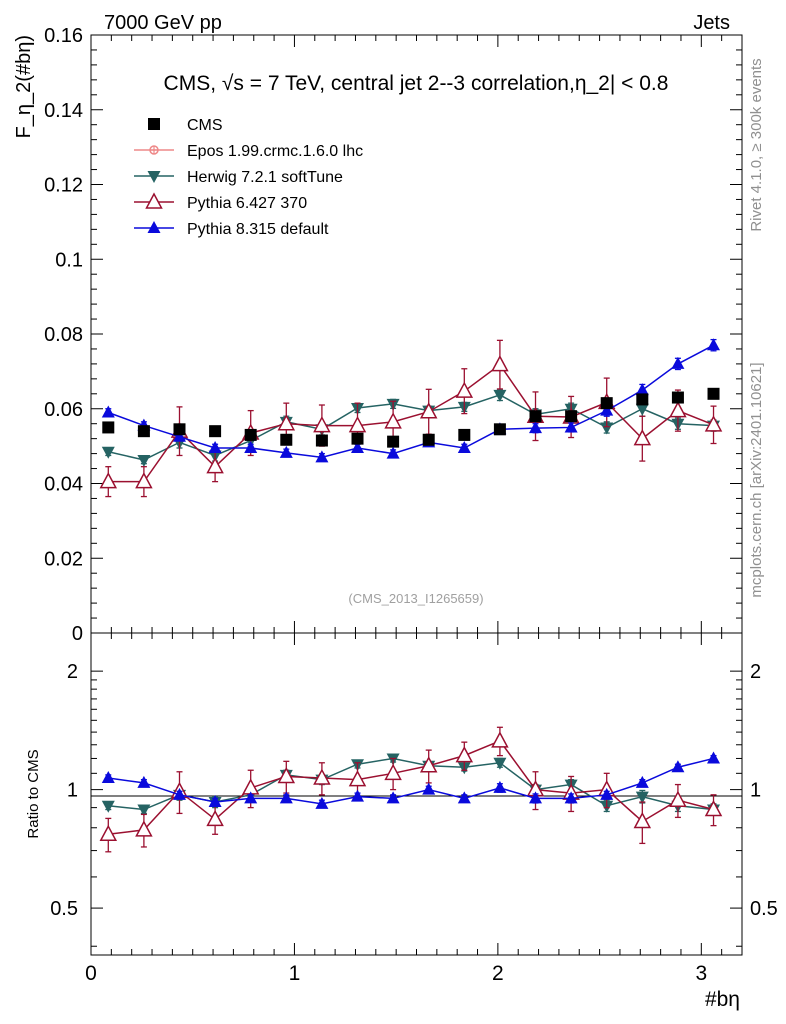 The width and height of the screenshot is (786, 1024). I want to click on ratio-tick-label-right: 1, so click(755, 791).